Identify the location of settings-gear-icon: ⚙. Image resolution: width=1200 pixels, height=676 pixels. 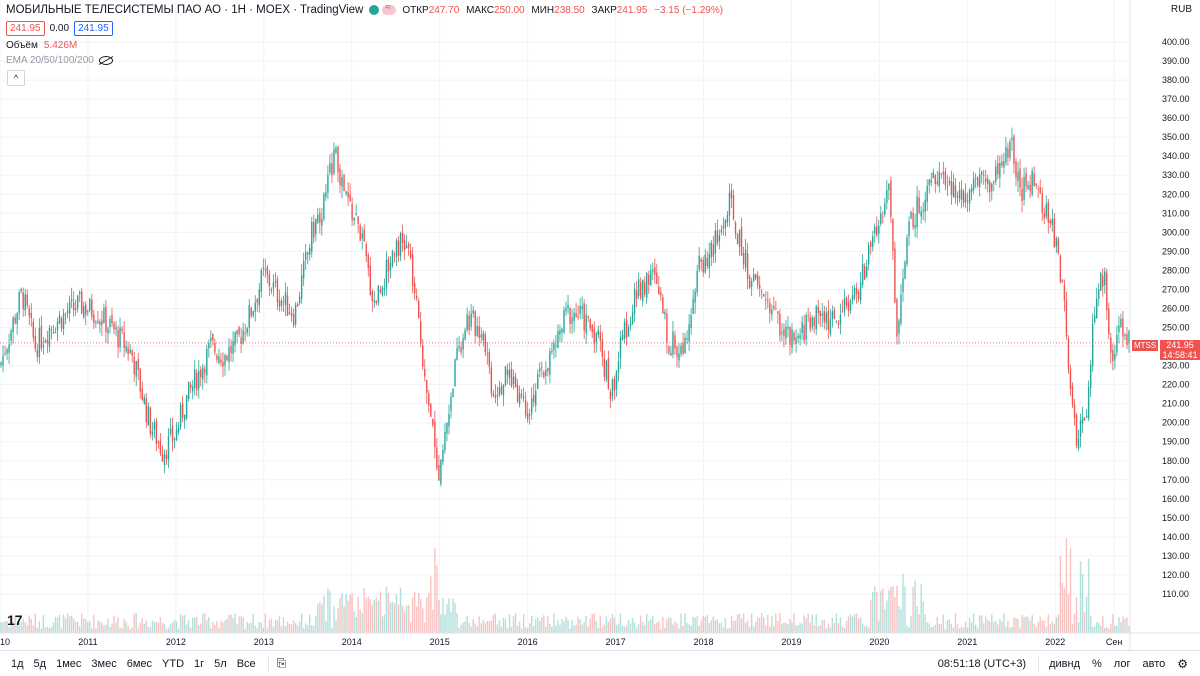
(1182, 663).